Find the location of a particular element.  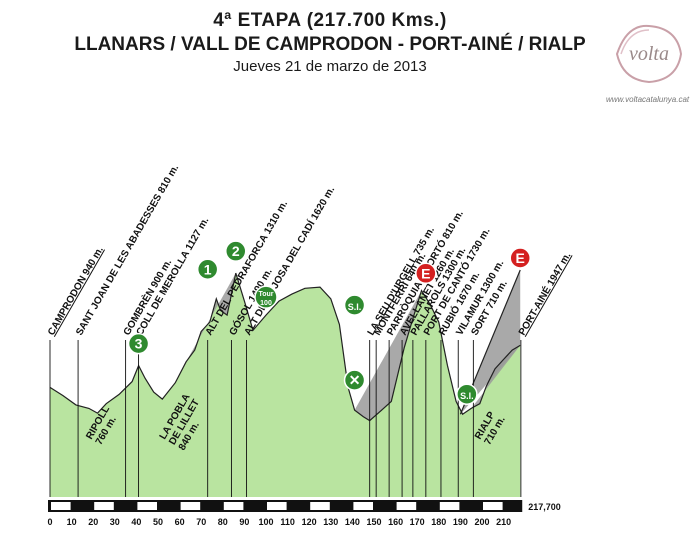

marker-text-1: 1 is located at coordinates (208, 269).